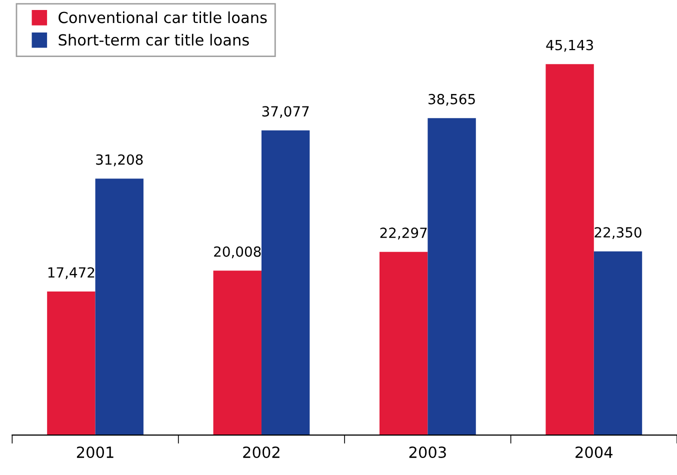 This screenshot has height=475, width=677. Describe the element at coordinates (119, 160) in the screenshot. I see `data-label: 31,208` at that location.